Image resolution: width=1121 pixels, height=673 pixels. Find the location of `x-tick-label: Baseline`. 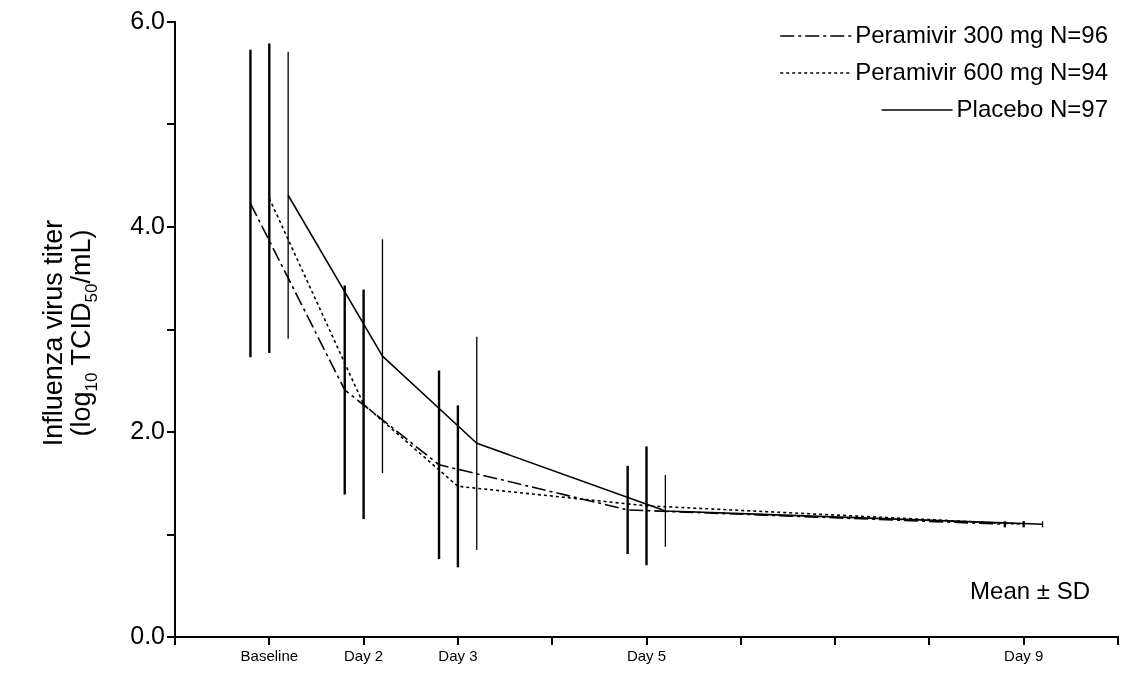

x-tick-label: Baseline is located at coordinates (269, 656).